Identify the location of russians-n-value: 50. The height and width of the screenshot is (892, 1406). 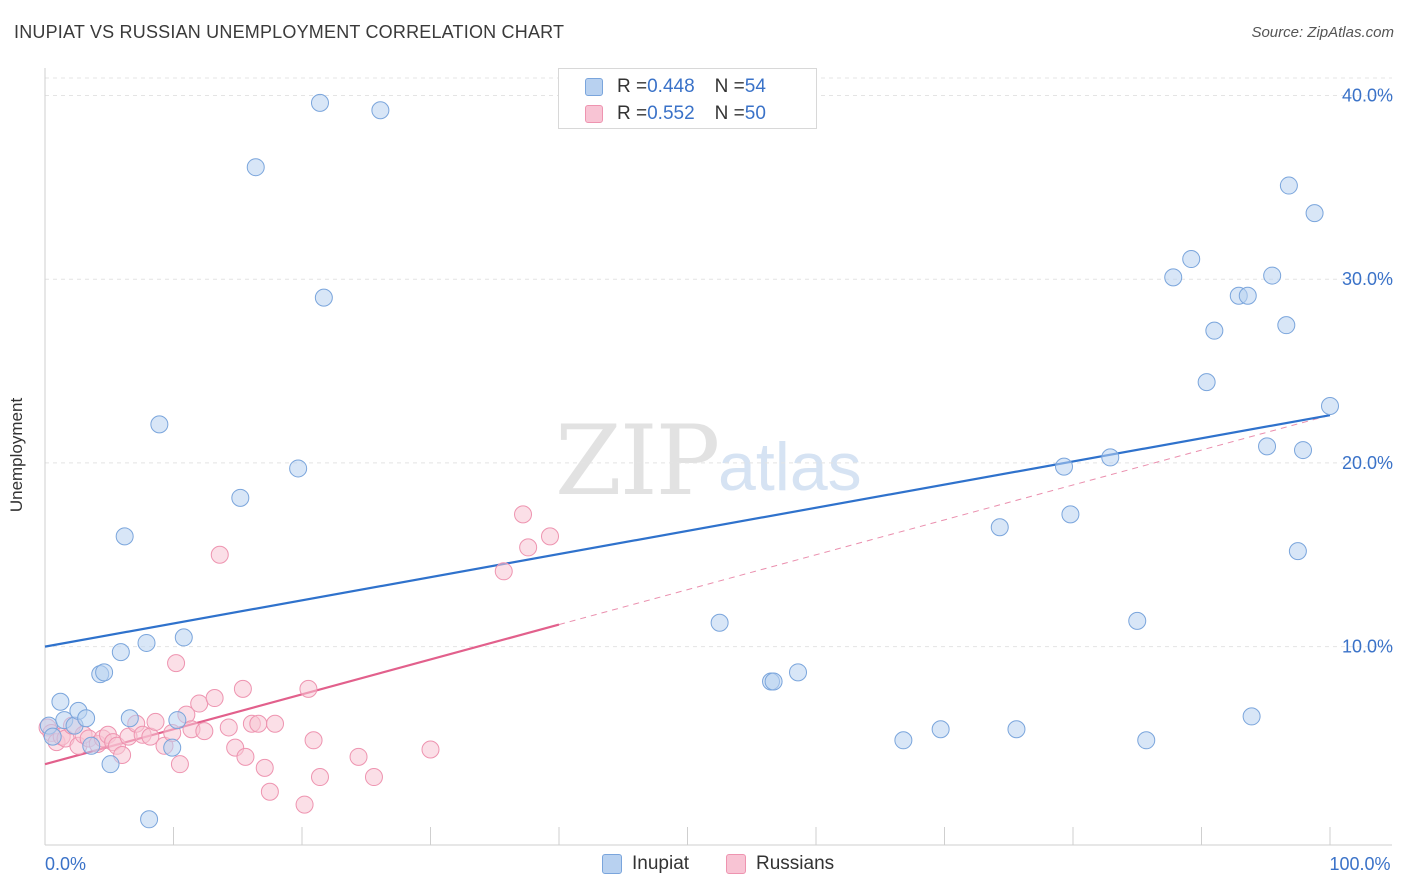
(755, 113).